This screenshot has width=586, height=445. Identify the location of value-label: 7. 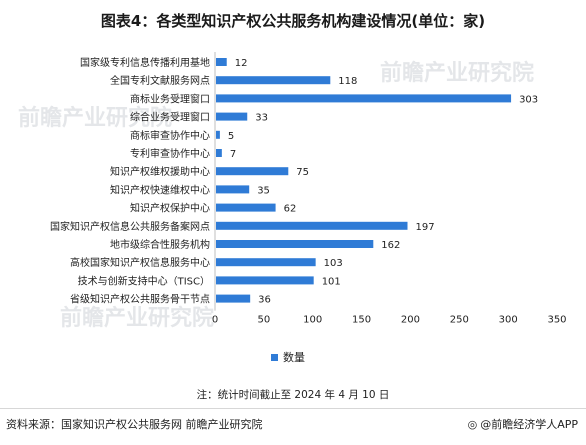
(233, 154).